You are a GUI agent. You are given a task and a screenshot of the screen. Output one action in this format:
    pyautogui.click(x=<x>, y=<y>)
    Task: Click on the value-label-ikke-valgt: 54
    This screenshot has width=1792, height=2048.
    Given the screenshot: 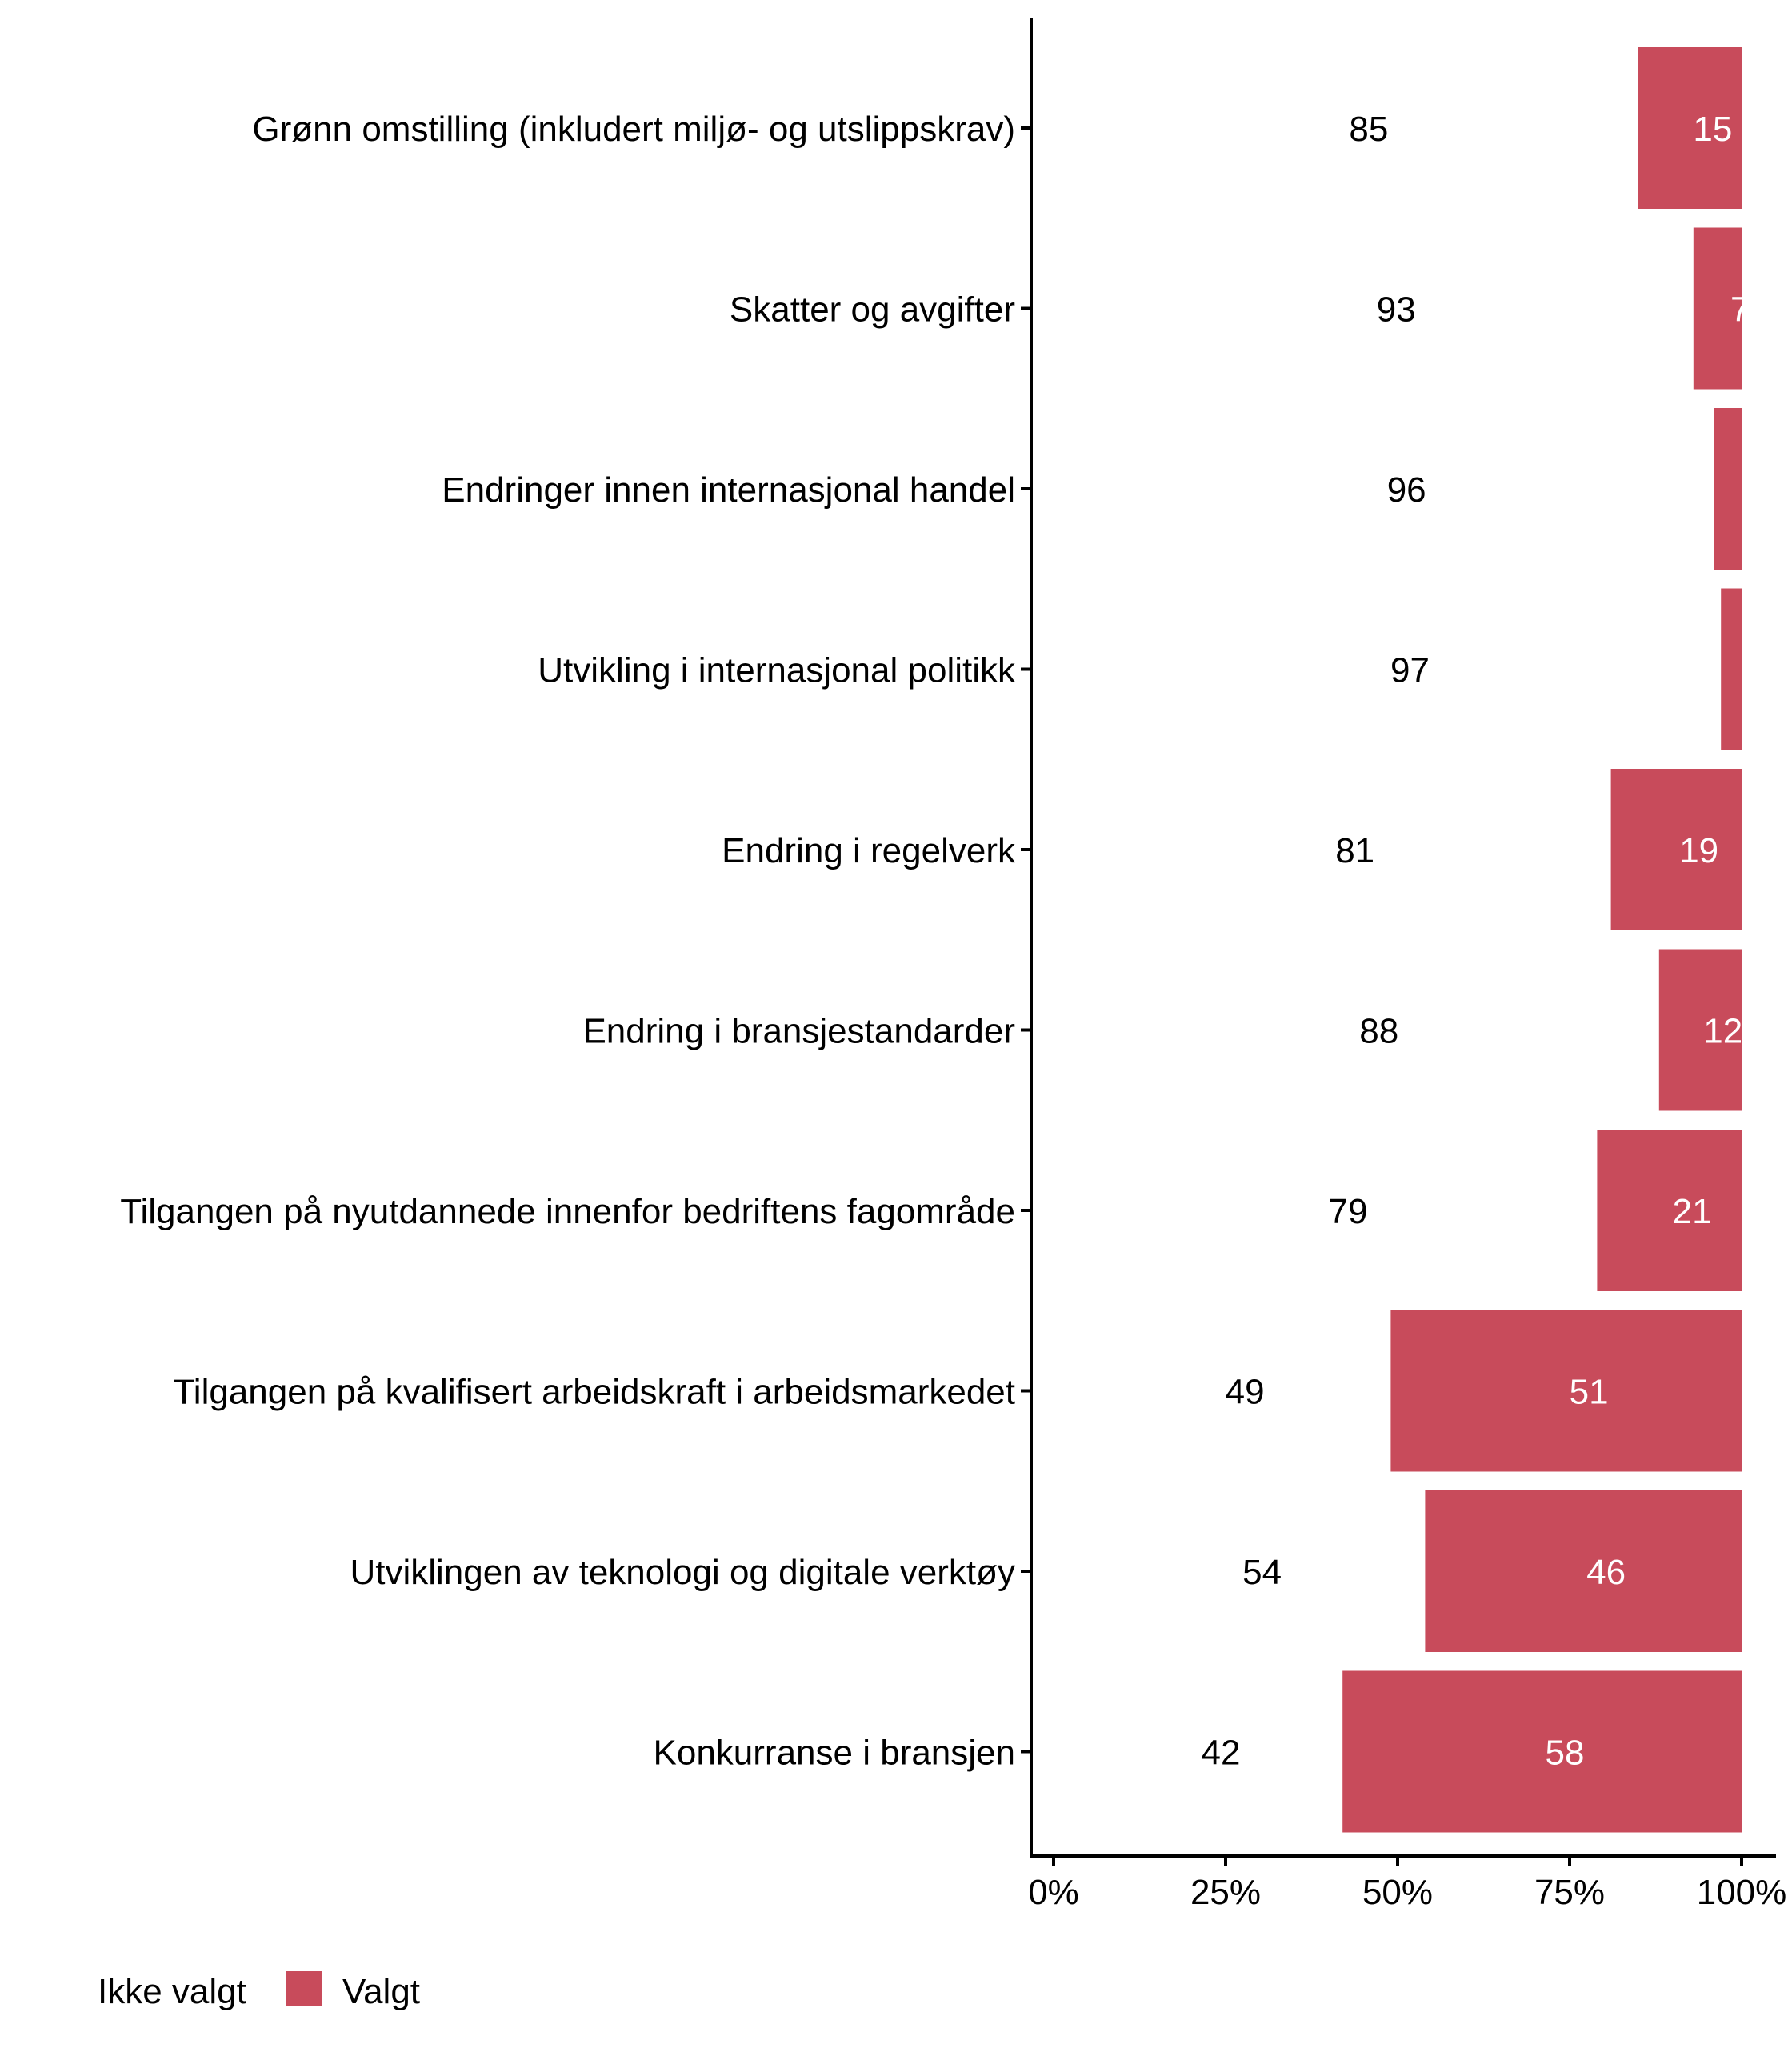 What is the action you would take?
    pyautogui.click(x=1262, y=1572)
    